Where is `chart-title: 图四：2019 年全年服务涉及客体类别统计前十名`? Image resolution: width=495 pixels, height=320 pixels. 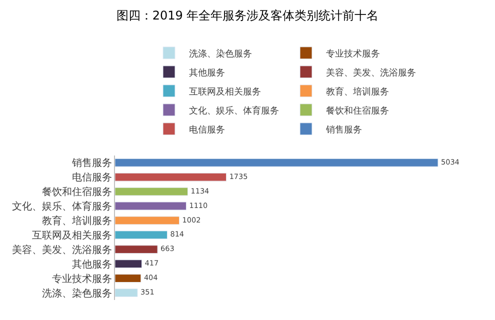 chart-title: 图四：2019 年全年服务涉及客体类别统计前十名 is located at coordinates (247, 15).